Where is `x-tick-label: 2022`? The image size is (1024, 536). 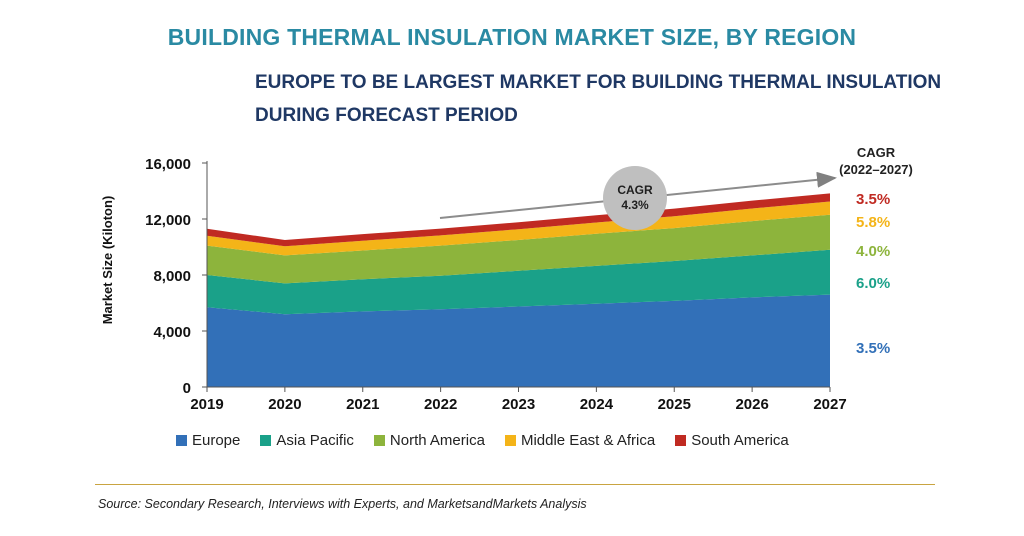
x-tick-label: 2022 is located at coordinates (440, 404).